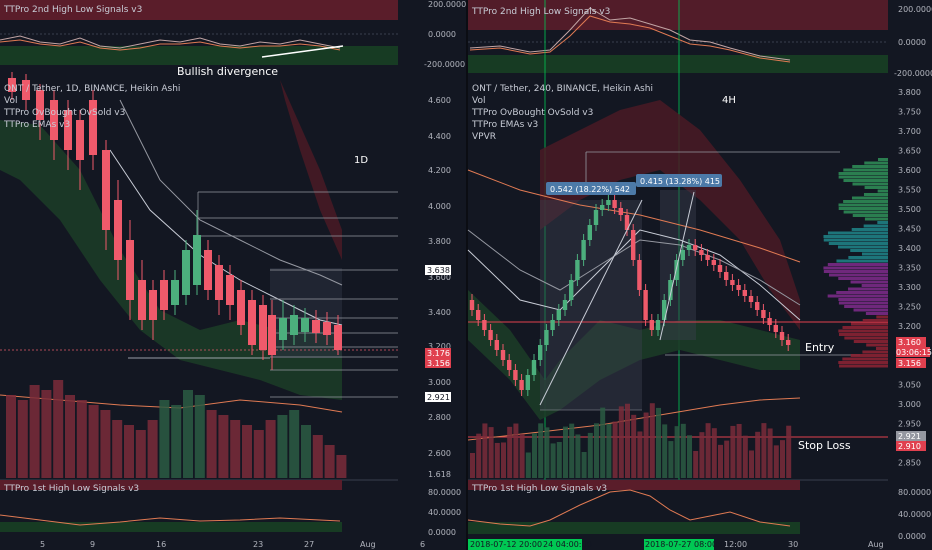 The image size is (932, 550). I want to click on right-tag-text-2: 3.156, so click(909, 363).